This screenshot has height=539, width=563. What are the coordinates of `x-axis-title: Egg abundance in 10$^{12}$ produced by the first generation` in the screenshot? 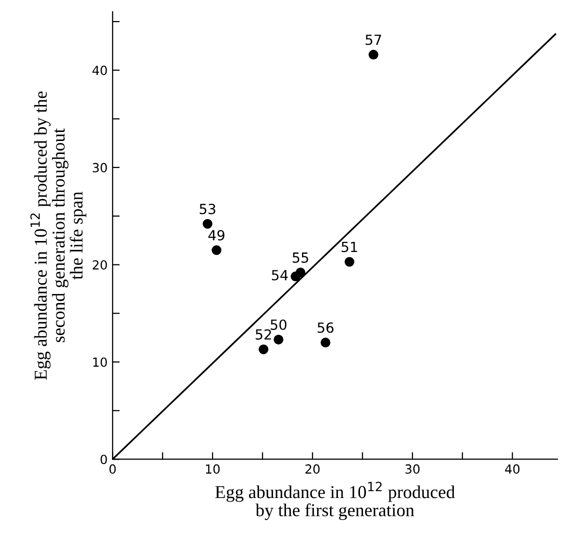 It's located at (335, 501).